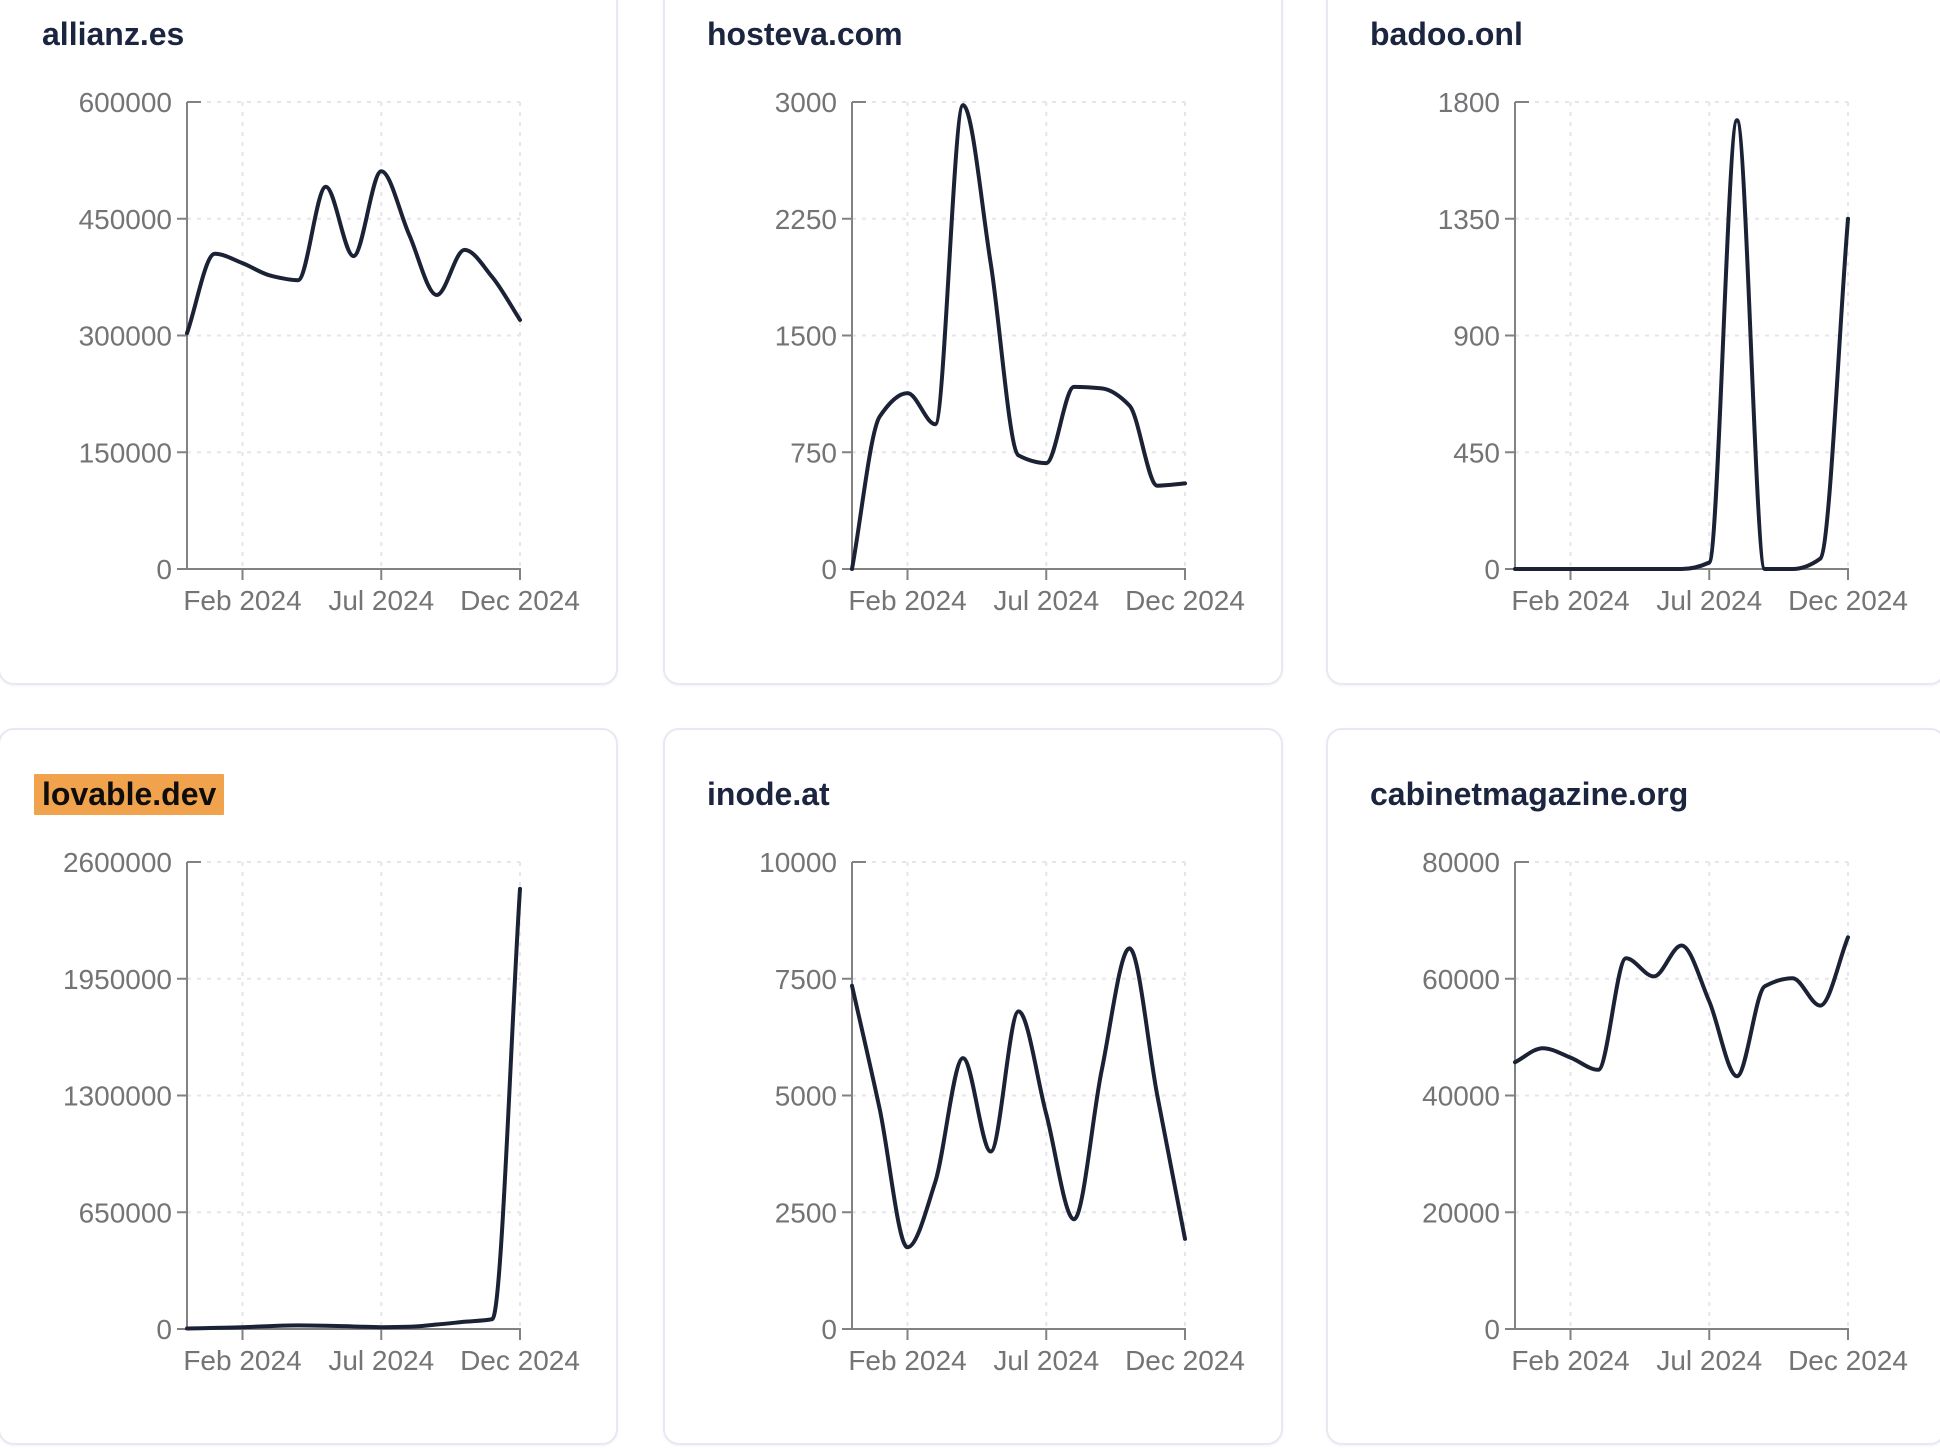 The height and width of the screenshot is (1452, 1940). I want to click on svg-text: 80000, so click(1461, 862).